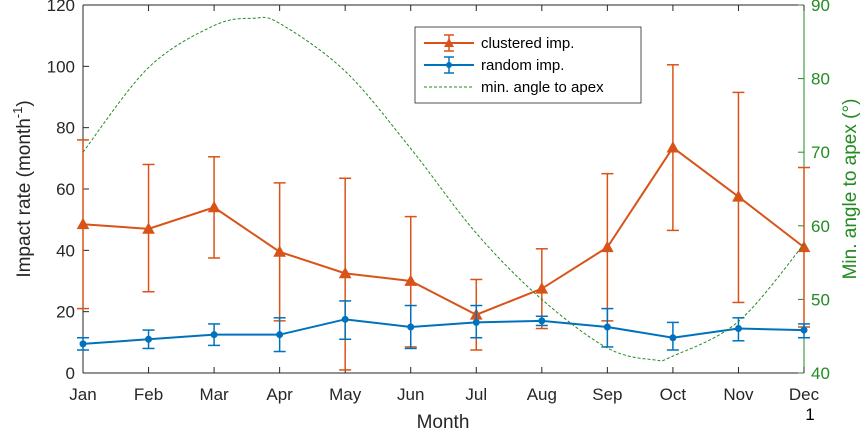 The width and height of the screenshot is (865, 437). What do you see at coordinates (542, 87) in the screenshot?
I see `legend-label: min. angle to apex` at bounding box center [542, 87].